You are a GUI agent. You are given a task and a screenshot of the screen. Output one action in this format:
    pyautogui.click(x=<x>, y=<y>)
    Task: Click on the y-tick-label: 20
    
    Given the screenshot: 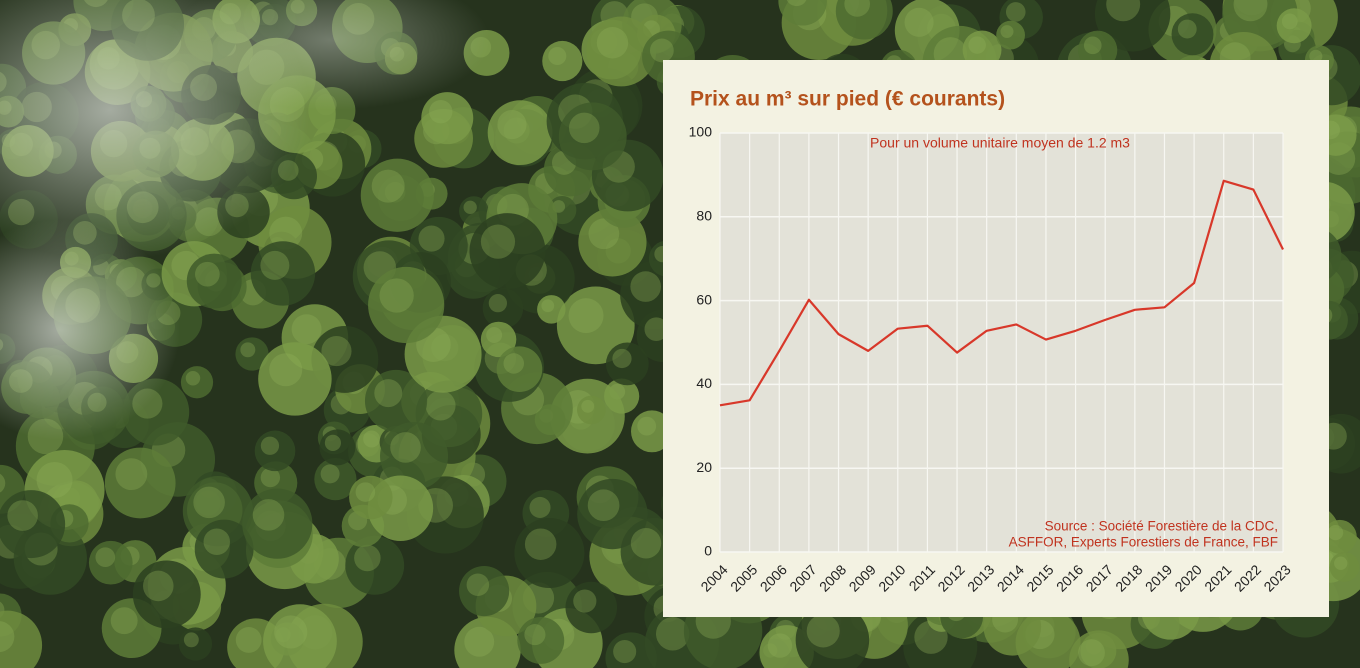 What is the action you would take?
    pyautogui.click(x=704, y=467)
    